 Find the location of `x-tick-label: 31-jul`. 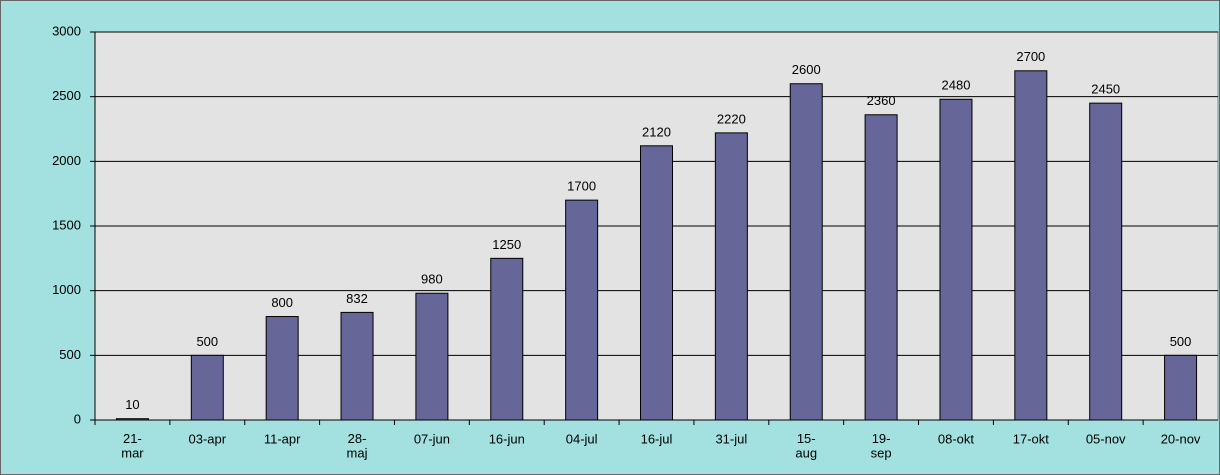

x-tick-label: 31-jul is located at coordinates (731, 438).